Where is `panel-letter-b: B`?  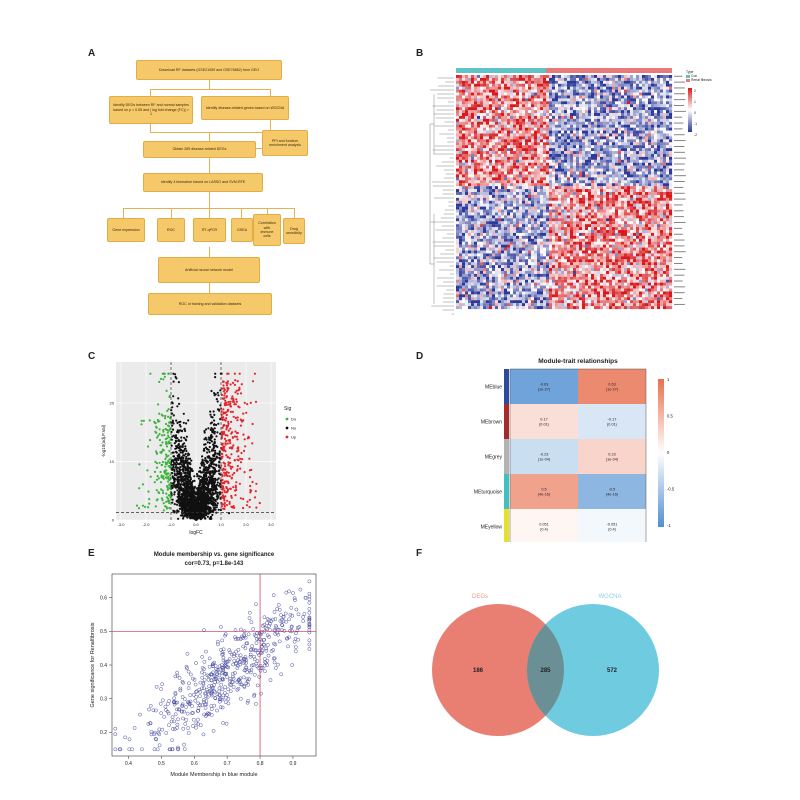 panel-letter-b: B is located at coordinates (420, 53).